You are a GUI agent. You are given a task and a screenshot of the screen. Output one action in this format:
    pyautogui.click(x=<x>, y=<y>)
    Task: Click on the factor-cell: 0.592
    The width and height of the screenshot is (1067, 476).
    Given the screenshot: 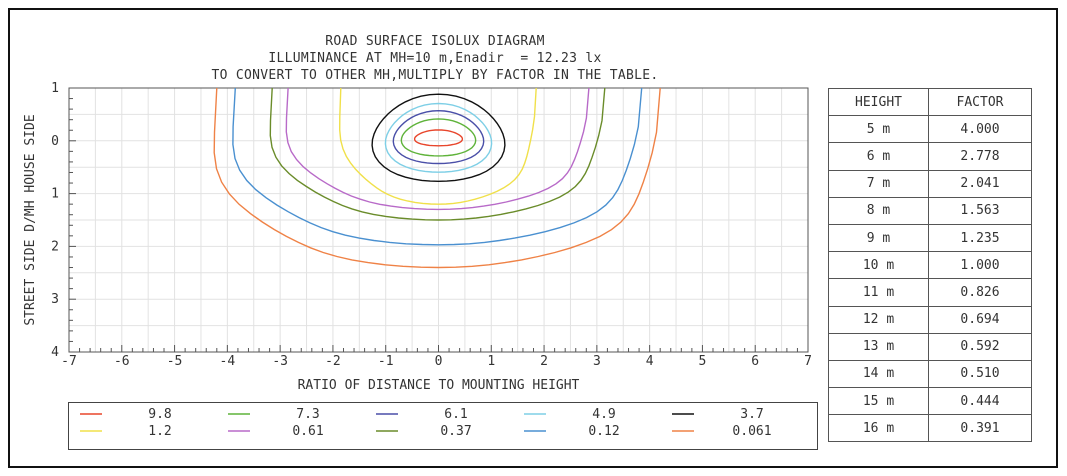 What is the action you would take?
    pyautogui.click(x=980, y=346)
    